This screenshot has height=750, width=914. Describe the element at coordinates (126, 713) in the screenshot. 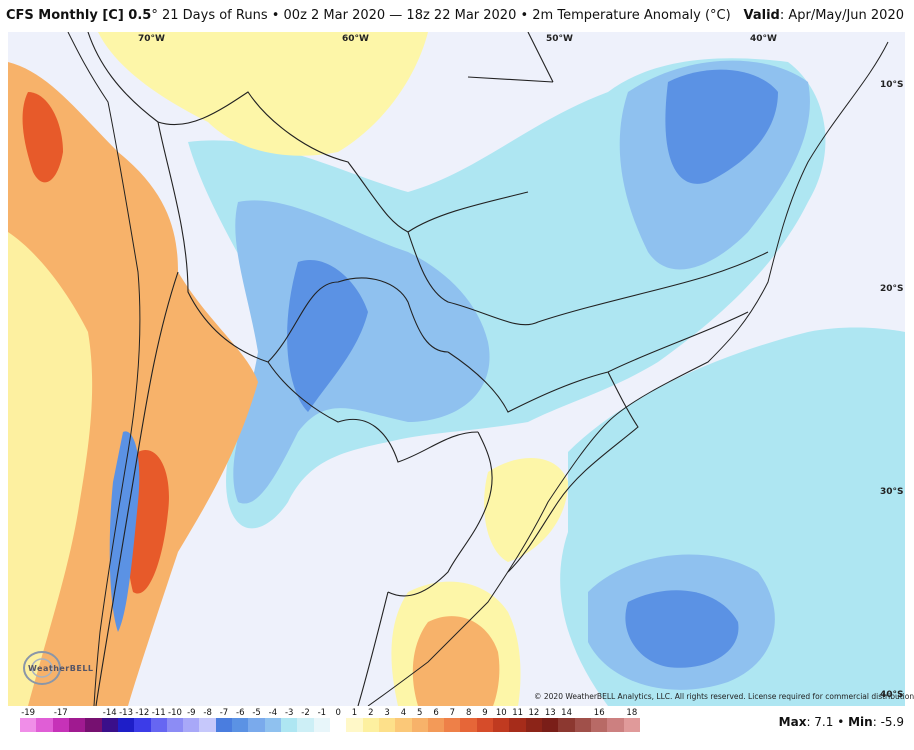

I see `legend-tick-label: -13` at that location.